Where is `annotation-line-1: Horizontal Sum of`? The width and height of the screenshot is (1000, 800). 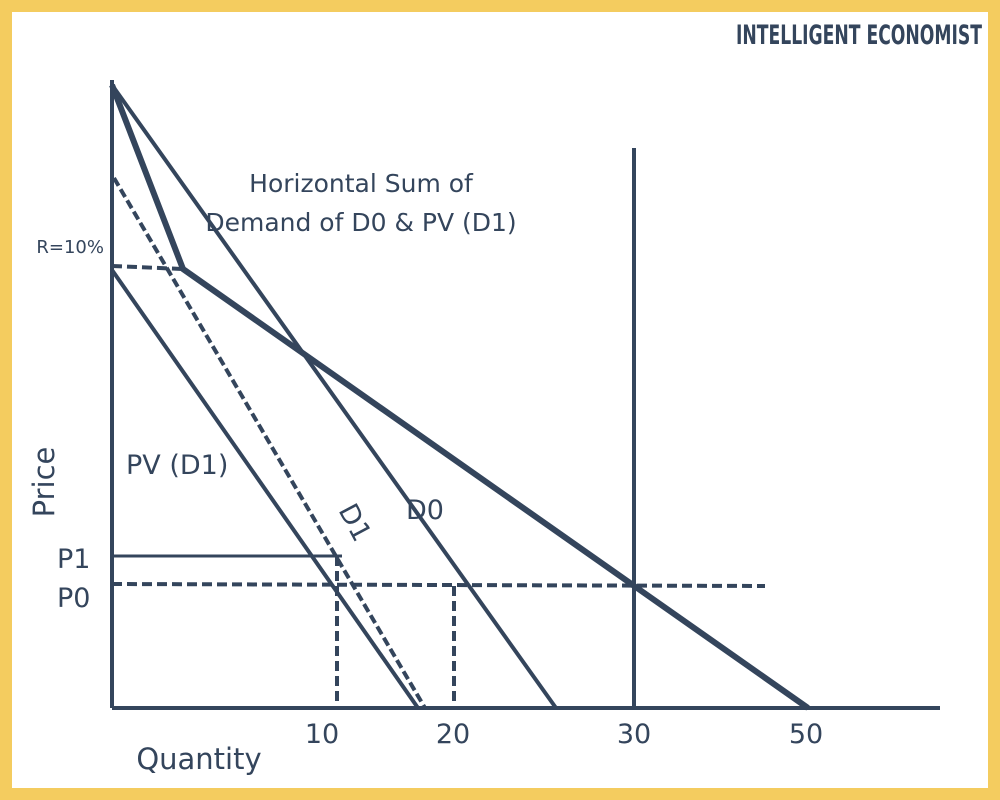
annotation-line-1: Horizontal Sum of is located at coordinates (361, 183).